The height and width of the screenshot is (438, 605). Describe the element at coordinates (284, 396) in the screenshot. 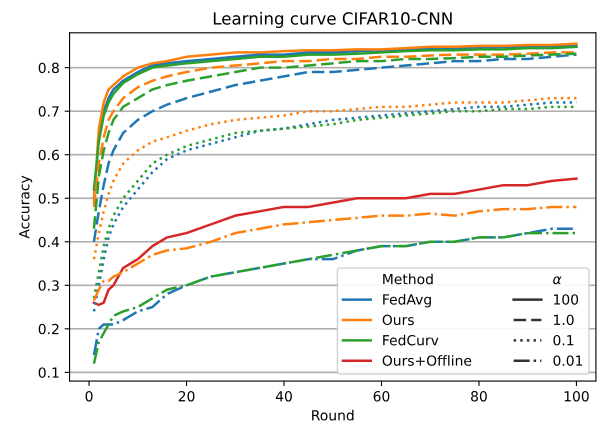

I see `x-tick-label: 40` at that location.